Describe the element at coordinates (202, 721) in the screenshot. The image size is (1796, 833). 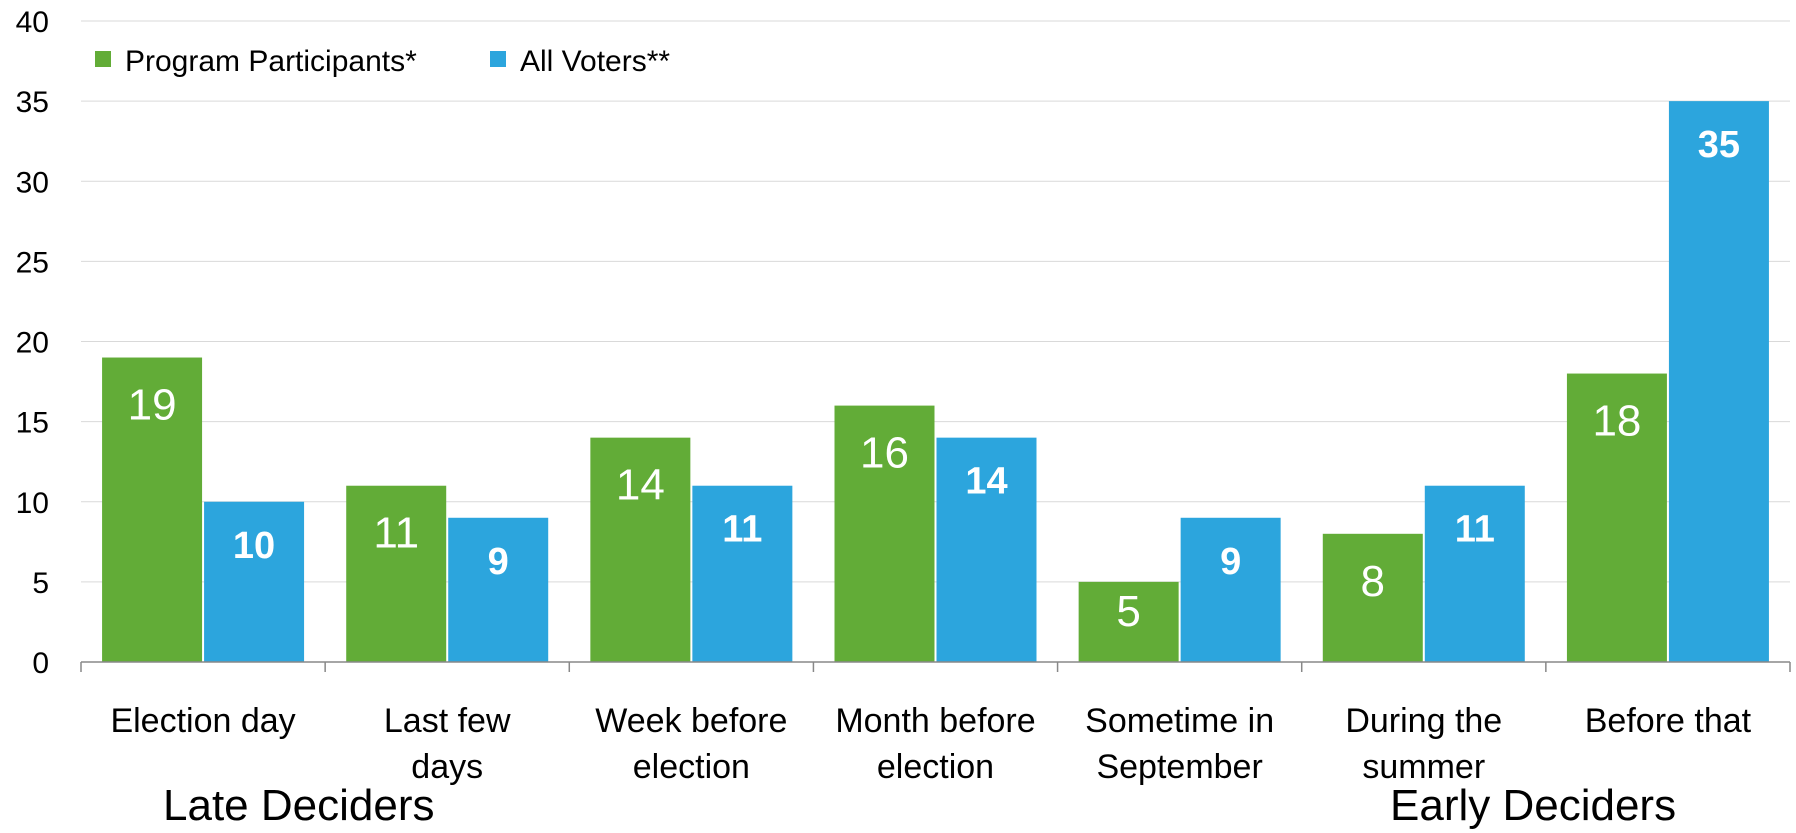
I see `x-tick-label: Election day` at that location.